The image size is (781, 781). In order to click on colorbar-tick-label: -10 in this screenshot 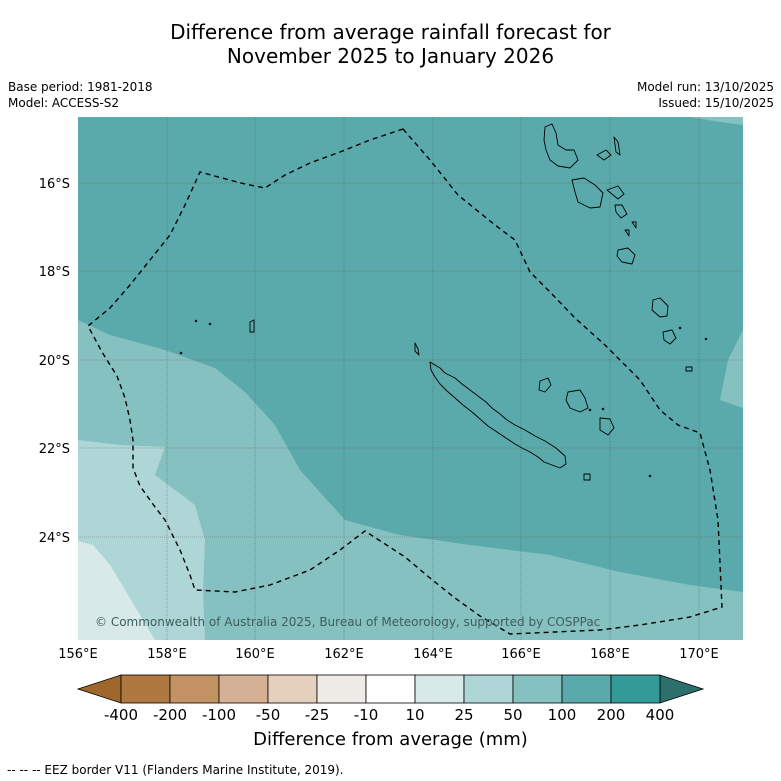, I will do `click(366, 715)`.